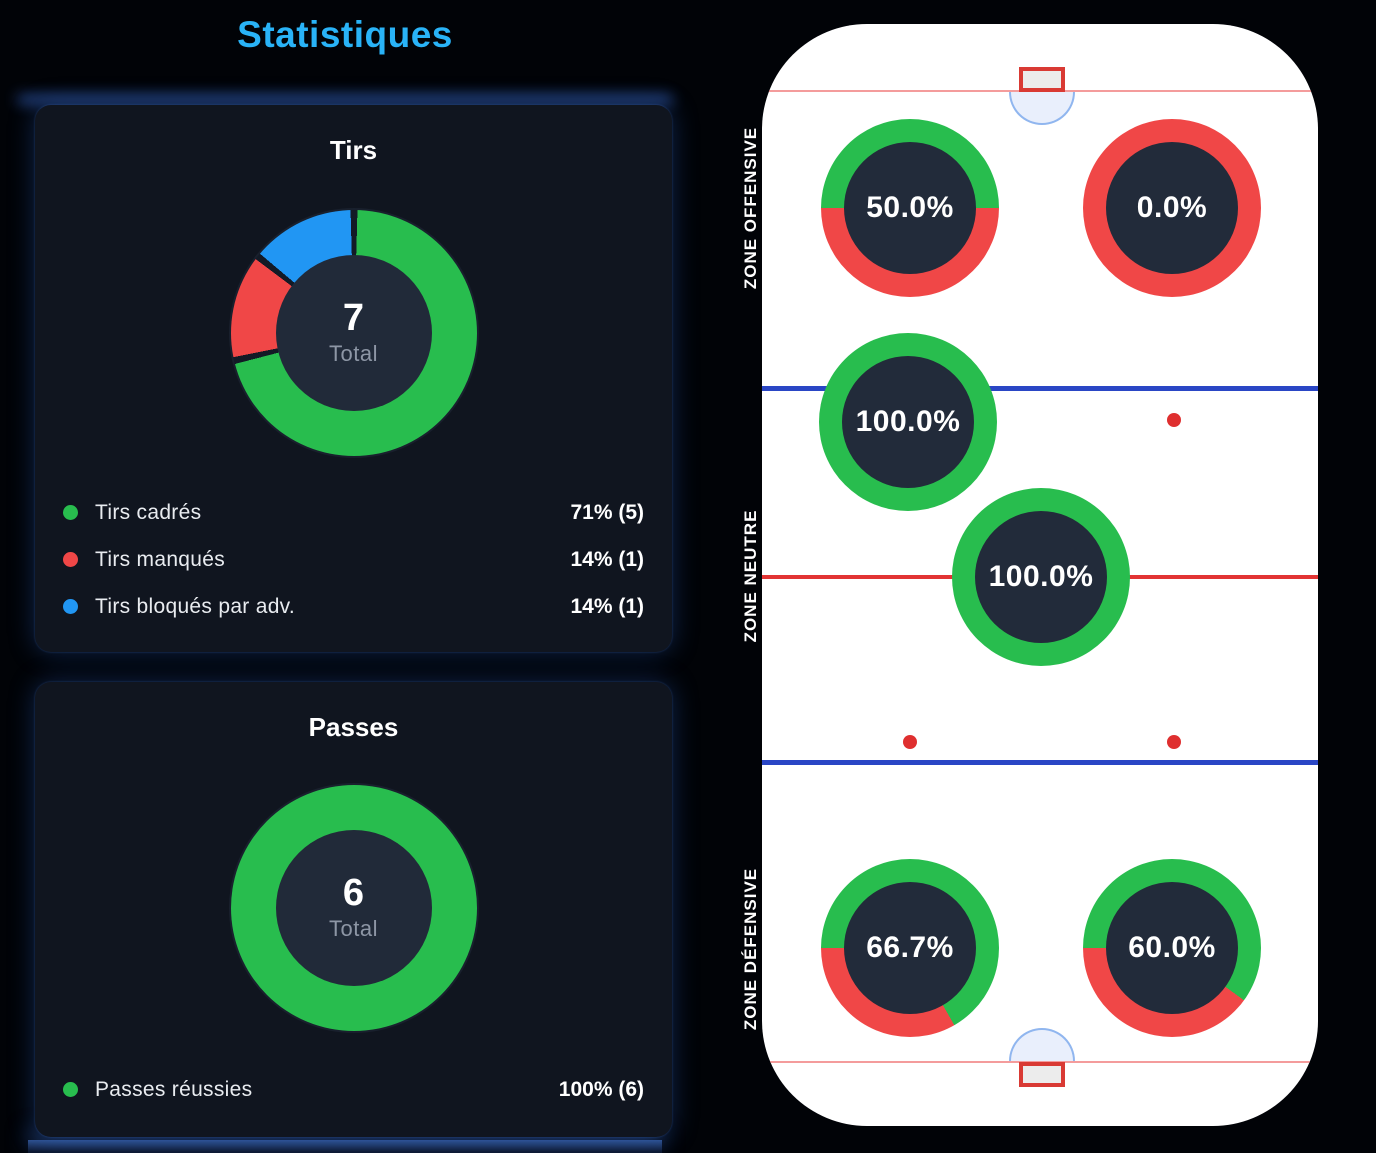  What do you see at coordinates (353, 512) in the screenshot?
I see `legend-item-tirs-cadres: Tirs cadrés 71% (5)` at bounding box center [353, 512].